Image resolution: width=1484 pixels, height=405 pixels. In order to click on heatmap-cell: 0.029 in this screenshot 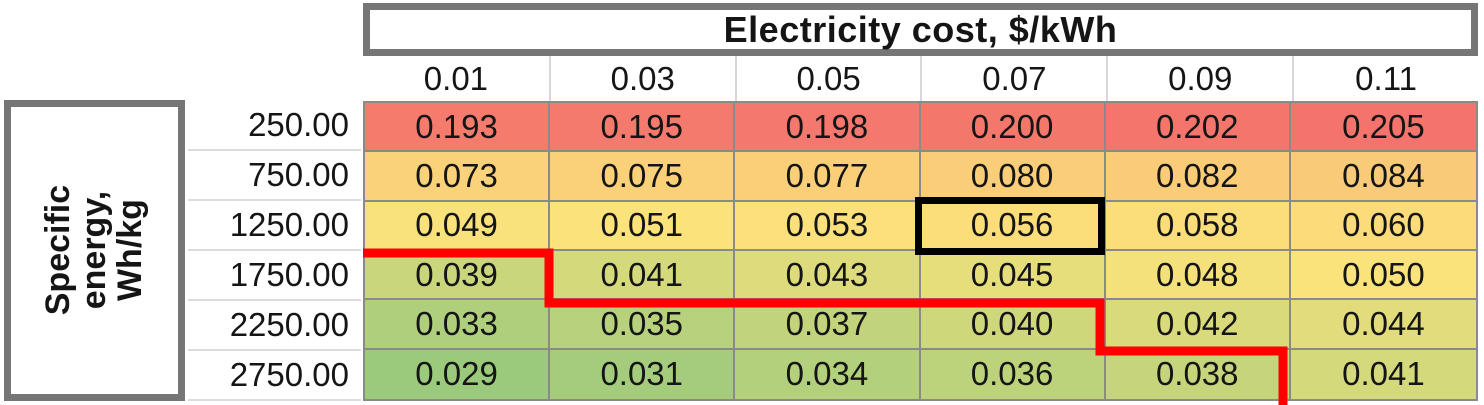, I will do `click(458, 374)`.